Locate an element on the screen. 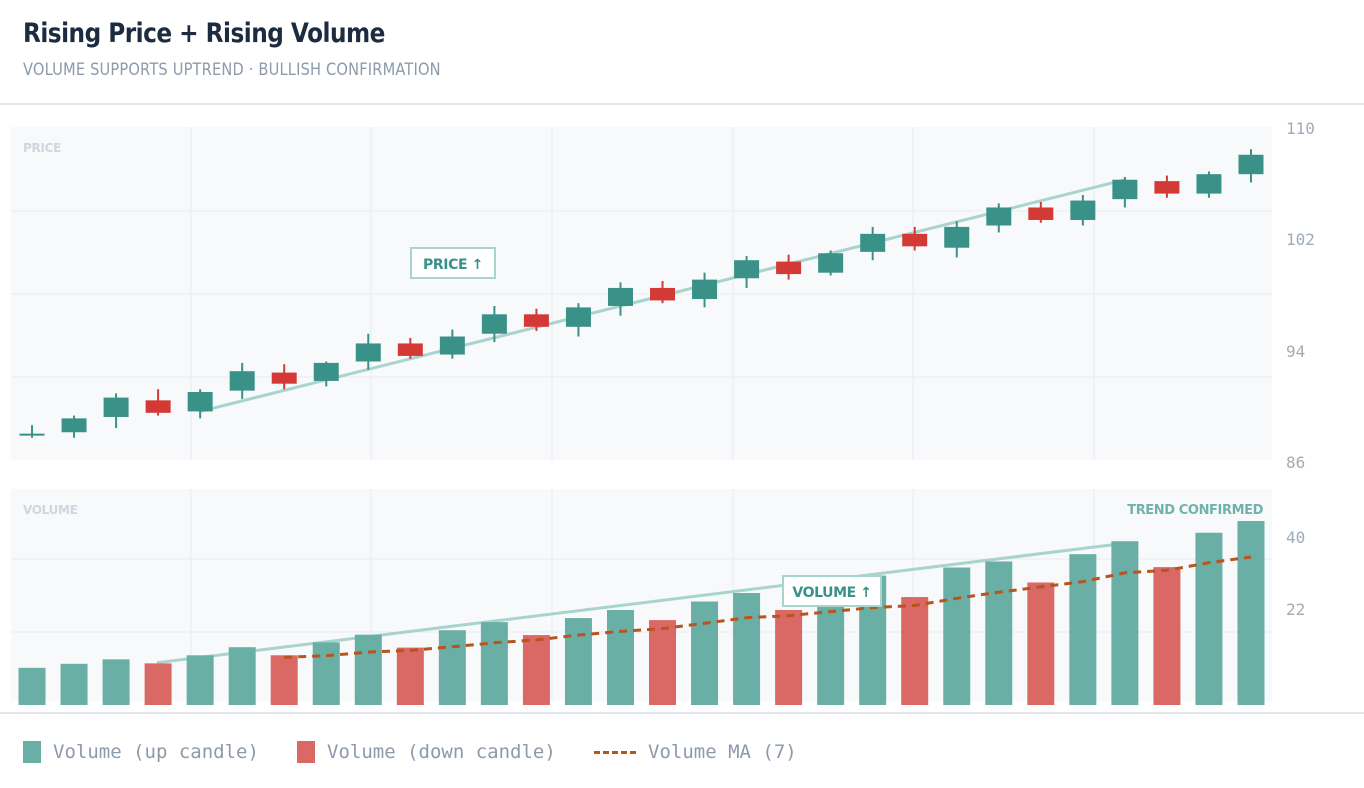 The image size is (1364, 788). legend-swatch-volume-down is located at coordinates (306, 752).